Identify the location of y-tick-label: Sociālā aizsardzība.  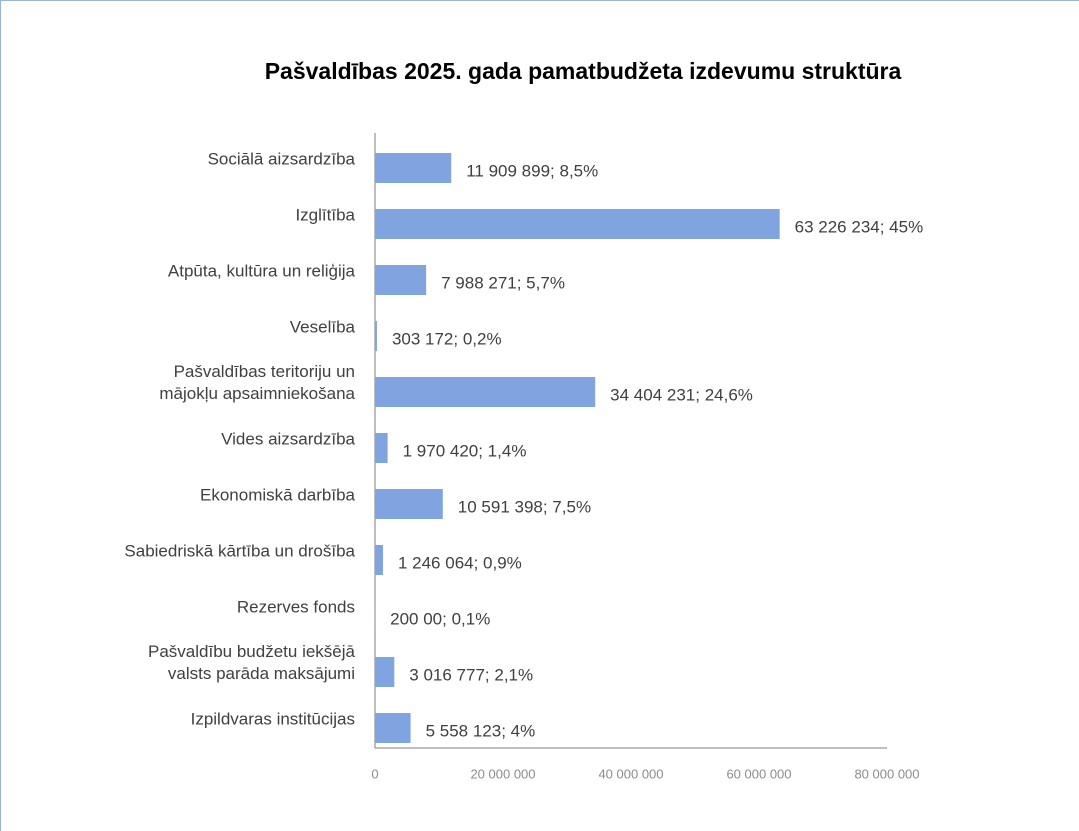
(282, 158).